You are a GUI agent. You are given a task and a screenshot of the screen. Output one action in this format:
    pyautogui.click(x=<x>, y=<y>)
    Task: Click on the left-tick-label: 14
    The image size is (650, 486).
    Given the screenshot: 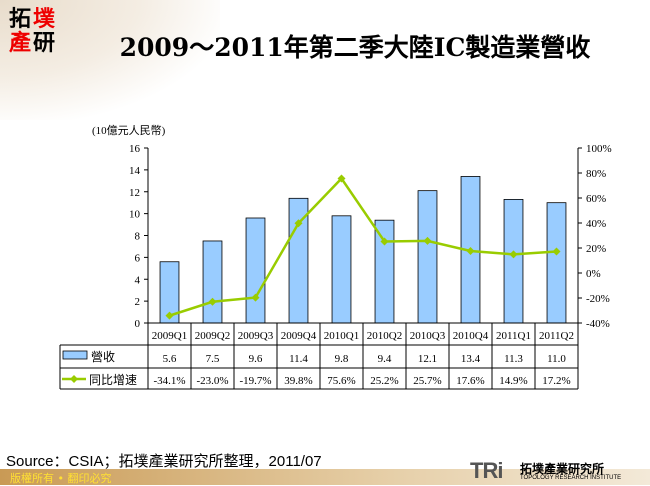 What is the action you would take?
    pyautogui.click(x=135, y=171)
    